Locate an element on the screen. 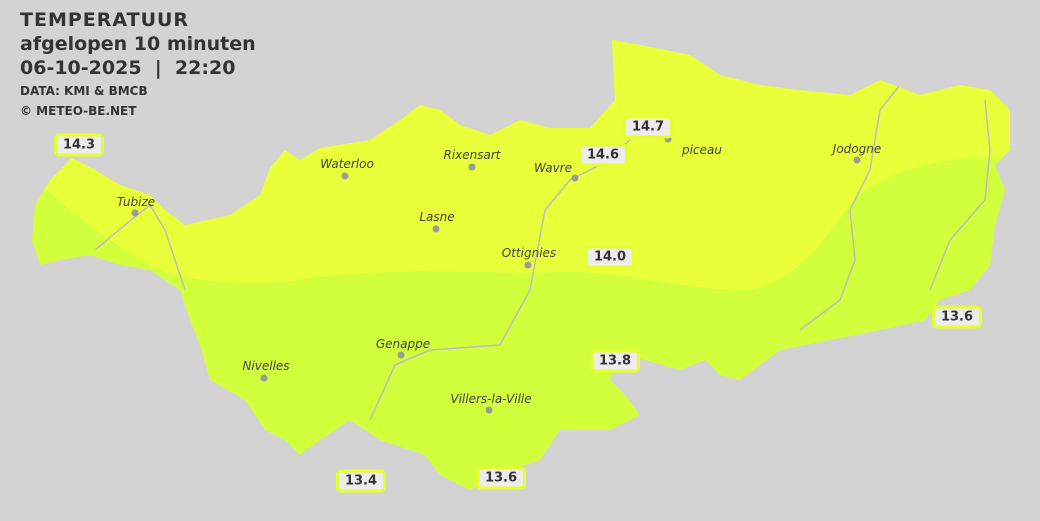 This screenshot has width=1040, height=521. temperature-label: 14.0 is located at coordinates (610, 257).